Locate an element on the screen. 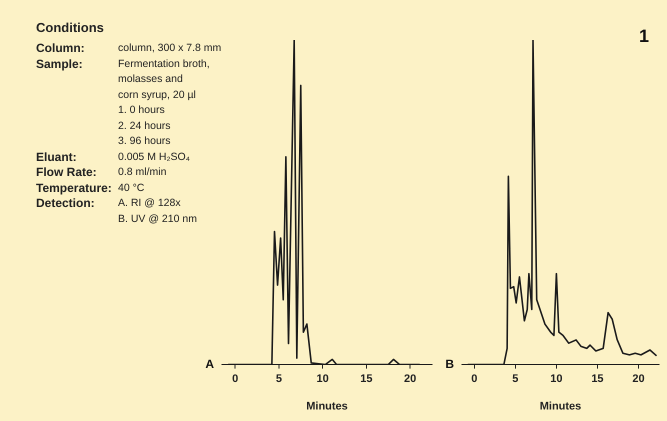  text: molasses and is located at coordinates (150, 79).